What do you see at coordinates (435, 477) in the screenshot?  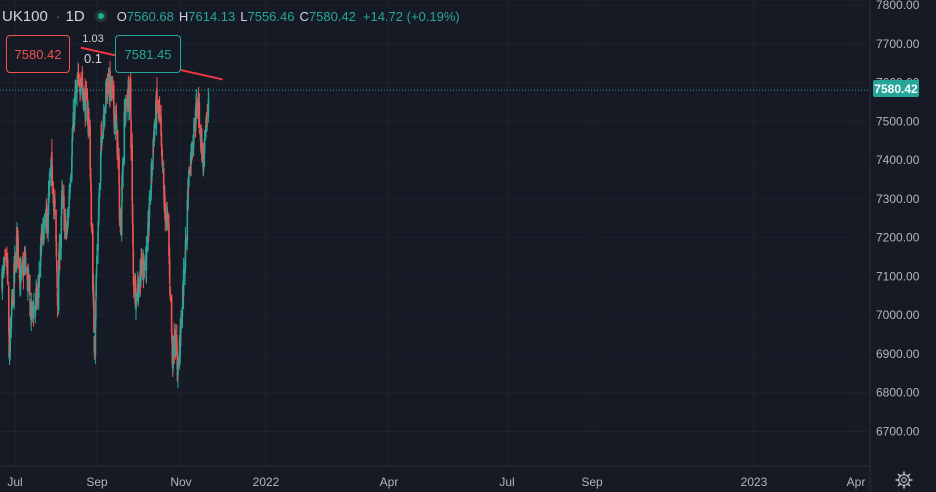 I see `time-axis: Jul Sep Nov 2022 Apr Jul Sep 2023 Apr` at bounding box center [435, 477].